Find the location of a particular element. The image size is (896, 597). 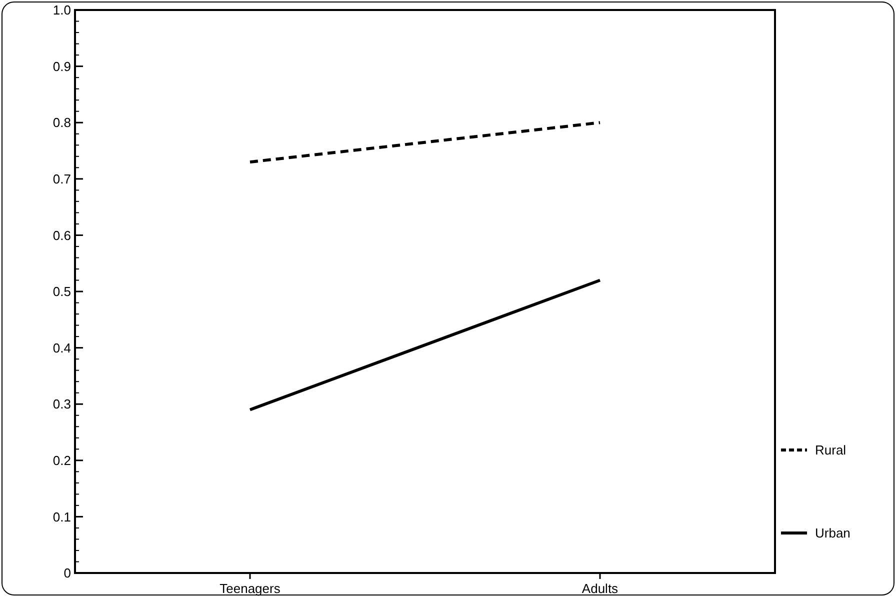

y-tick-label: 0.7 is located at coordinates (61, 178).